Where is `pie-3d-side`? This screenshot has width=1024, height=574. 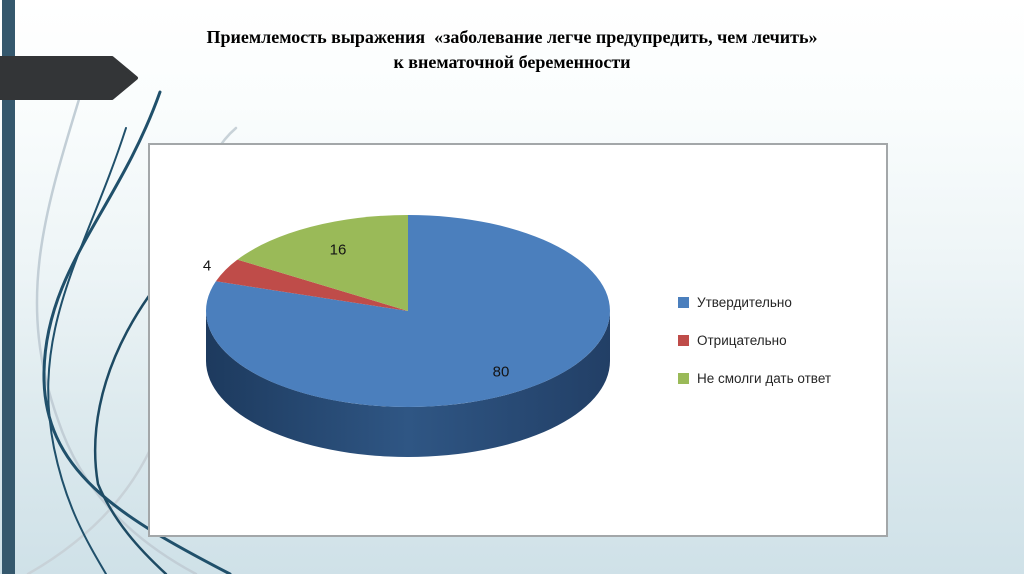 pie-3d-side is located at coordinates (408, 384).